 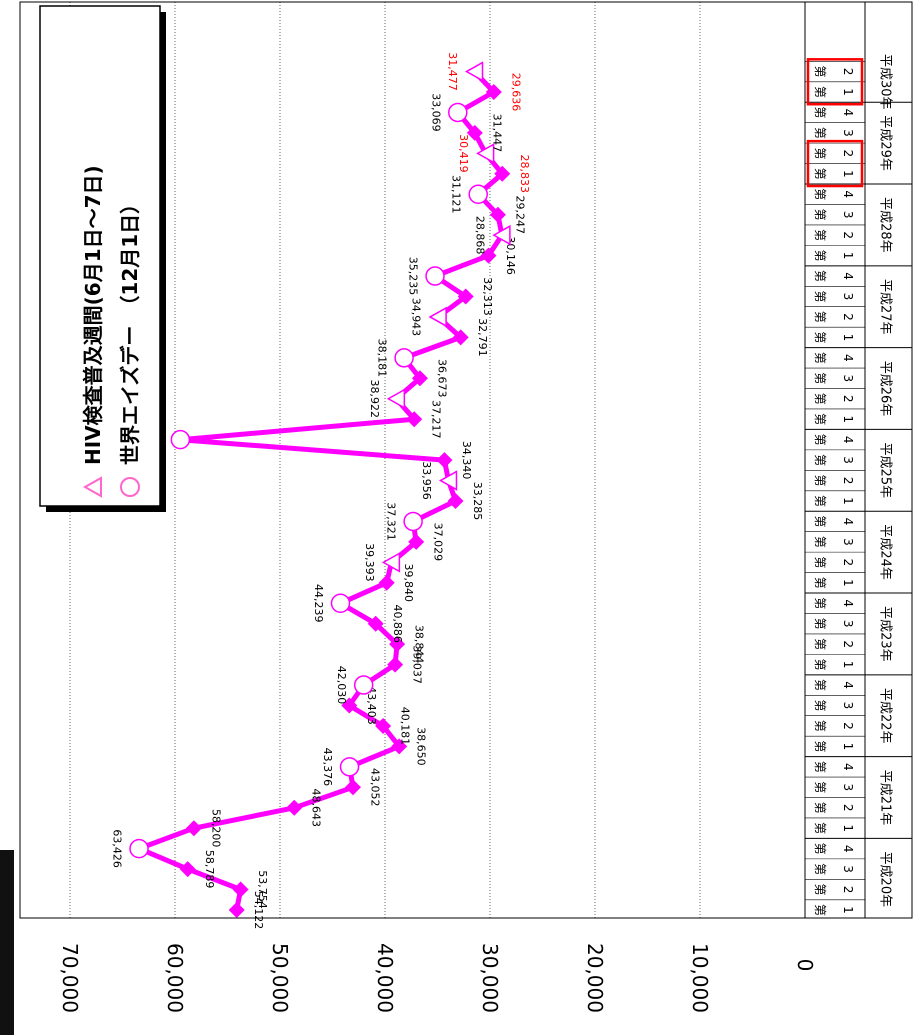 I want to click on data-label: 53,754, so click(x=262, y=889).